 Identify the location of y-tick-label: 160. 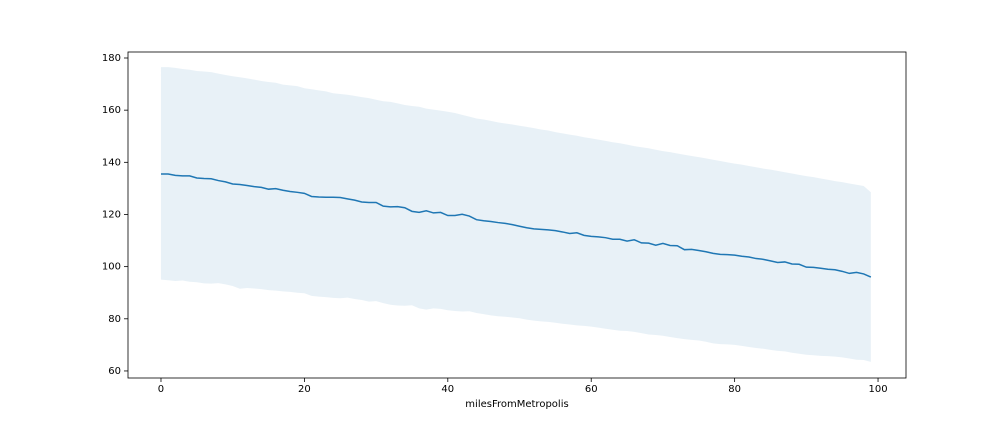
(111, 110).